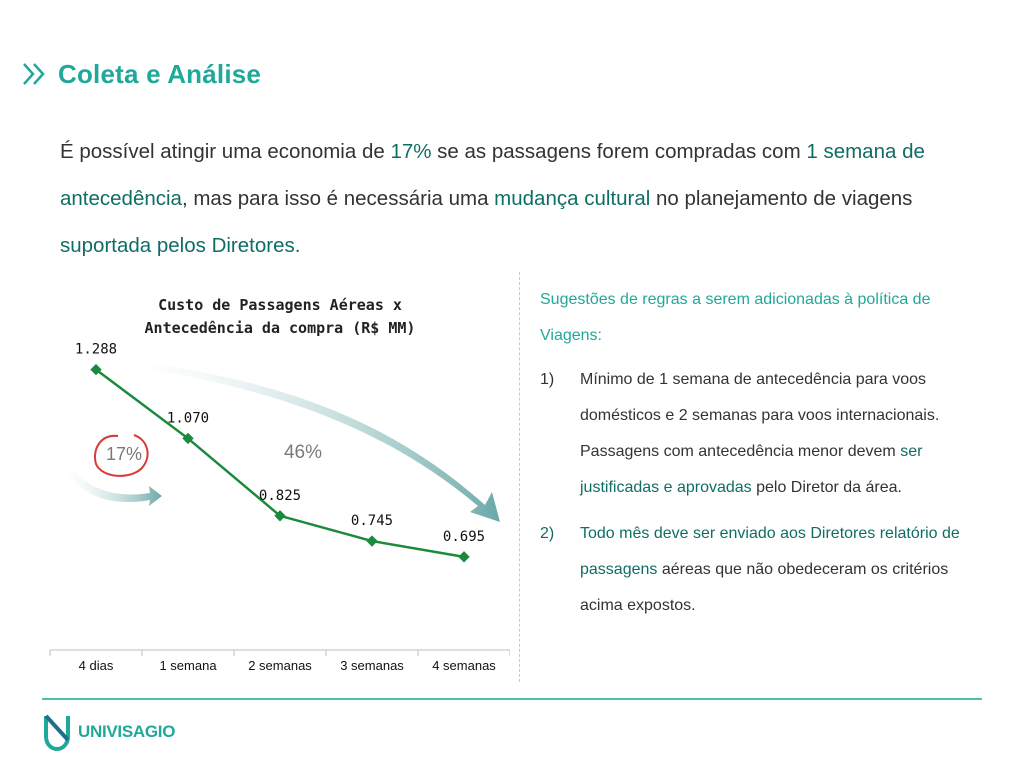 The width and height of the screenshot is (1024, 768). Describe the element at coordinates (547, 533) in the screenshot. I see `list-item-number: 2)` at that location.